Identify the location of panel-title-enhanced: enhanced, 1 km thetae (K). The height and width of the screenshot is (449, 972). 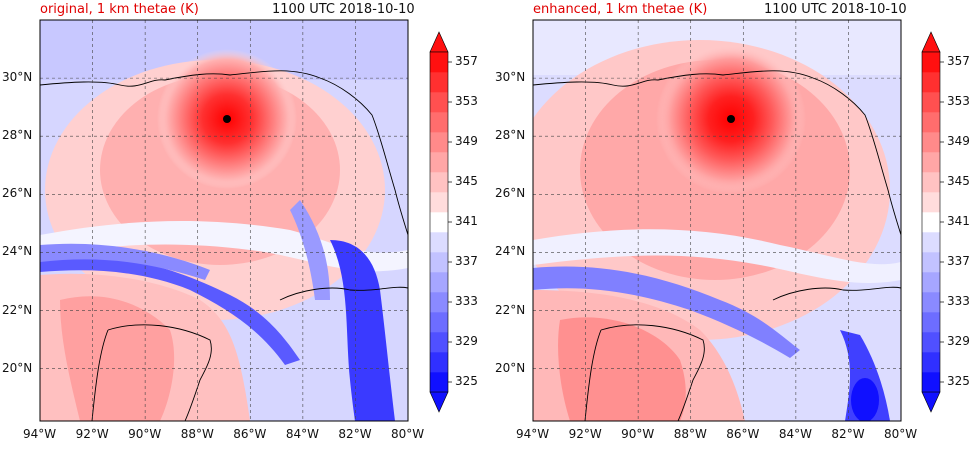
(620, 9).